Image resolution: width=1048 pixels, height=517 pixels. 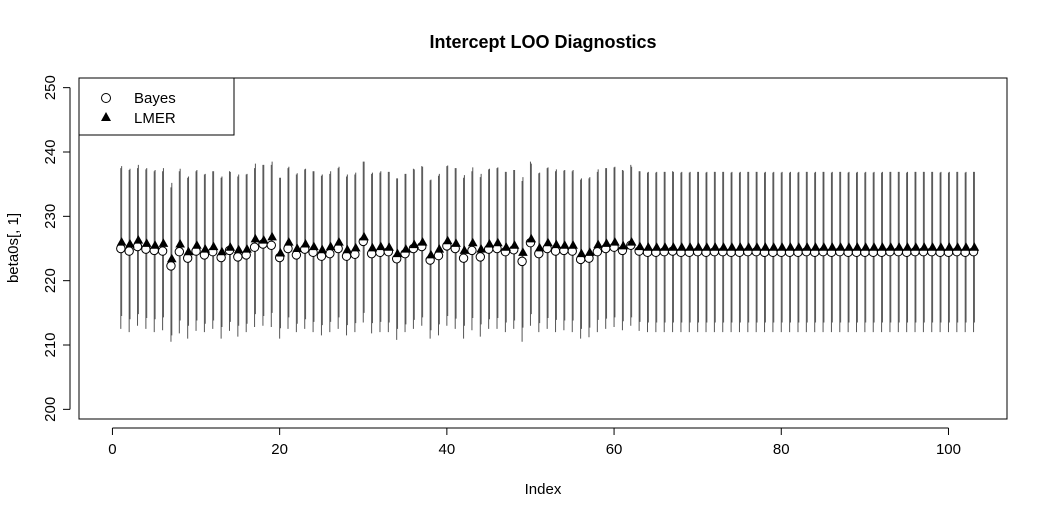 I want to click on x-axis-label: Index, so click(x=543, y=489).